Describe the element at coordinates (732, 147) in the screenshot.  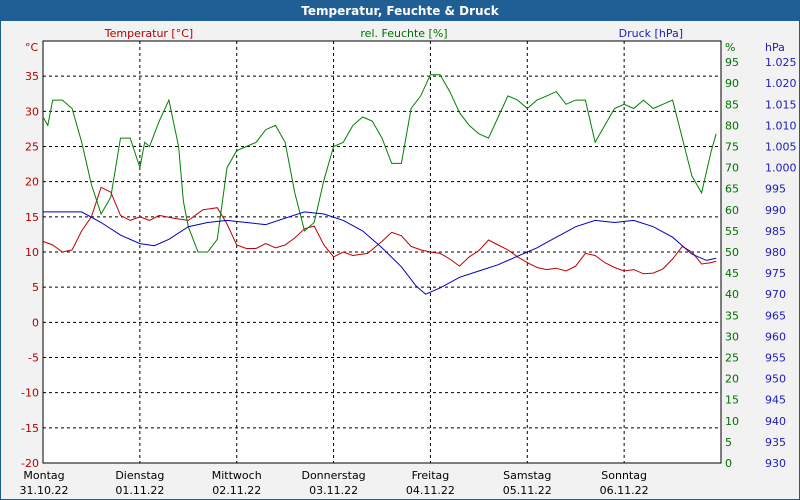
I see `humidity-tick-label: 75` at that location.